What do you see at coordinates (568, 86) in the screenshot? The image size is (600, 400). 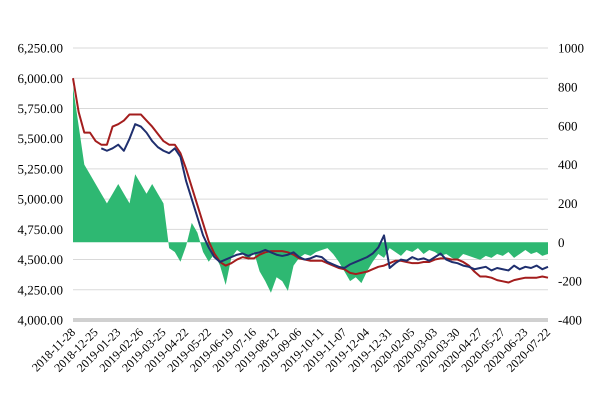 I see `y2-tick-label: 800` at bounding box center [568, 86].